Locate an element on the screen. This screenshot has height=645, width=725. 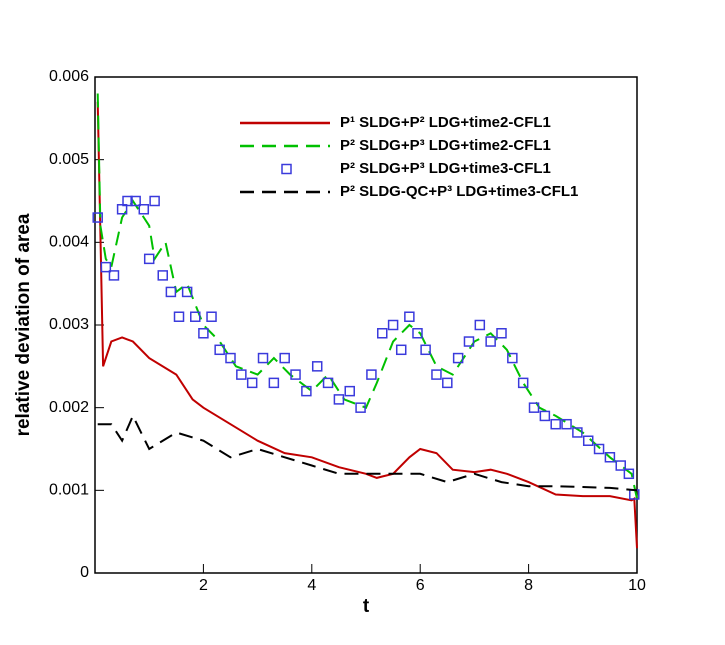
y-tick-label: 0.003 is located at coordinates (69, 324).